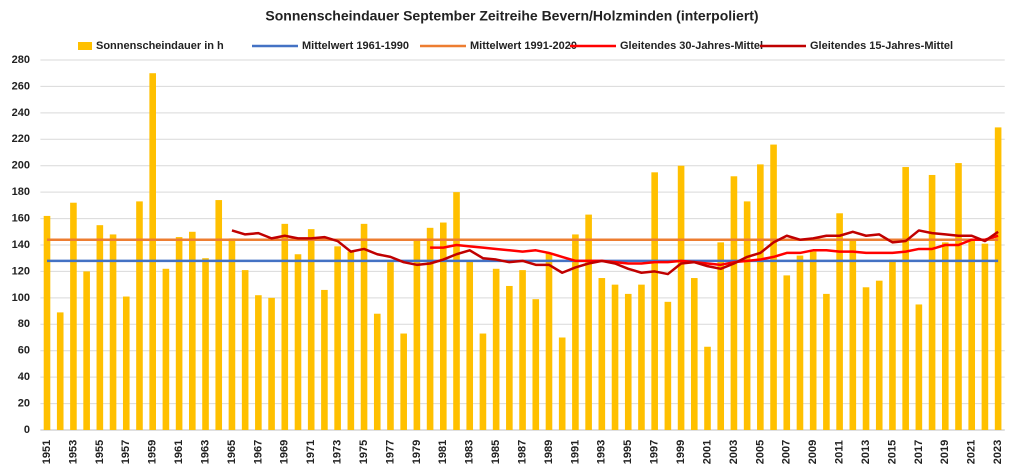 The image size is (1024, 473). What do you see at coordinates (734, 452) in the screenshot?
I see `x-tick-label: 2003` at bounding box center [734, 452].